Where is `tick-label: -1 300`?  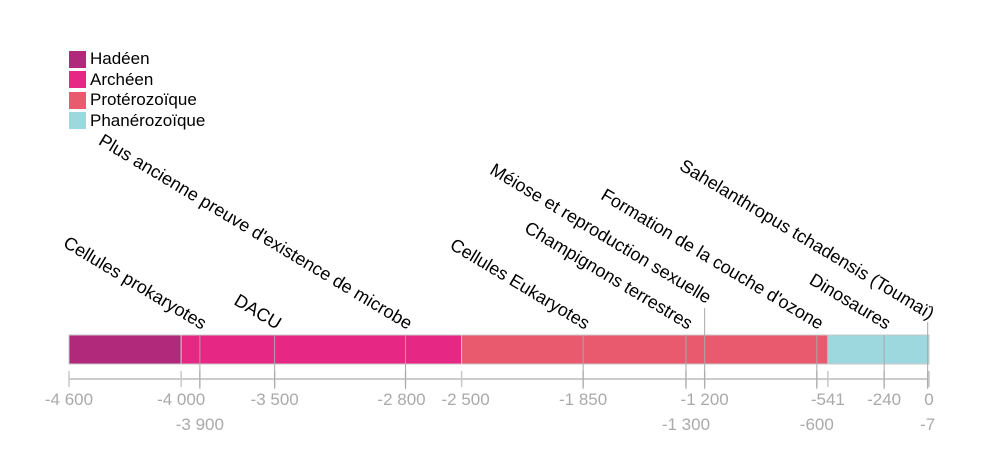 tick-label: -1 300 is located at coordinates (686, 424).